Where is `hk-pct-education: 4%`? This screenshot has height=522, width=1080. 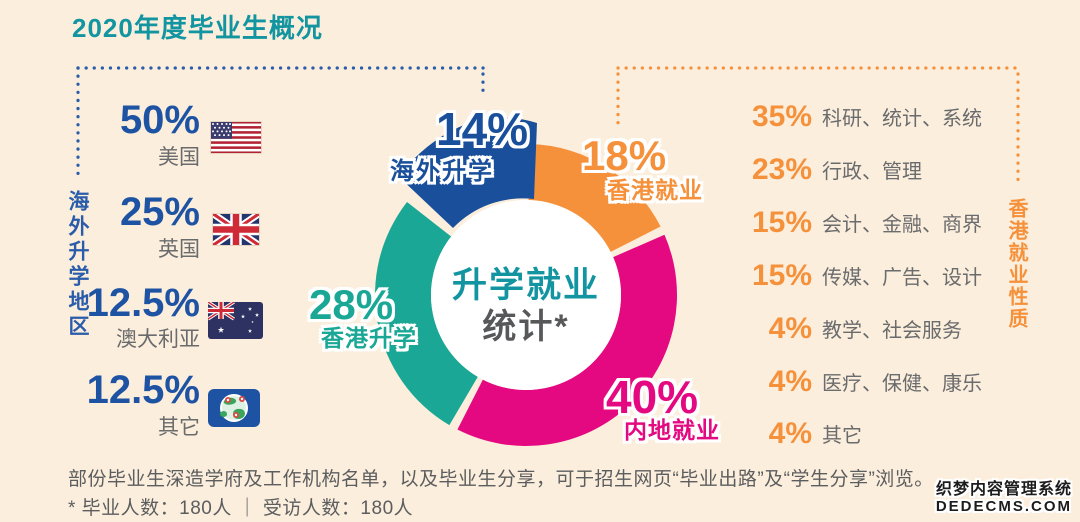
hk-pct-education: 4% is located at coordinates (790, 328).